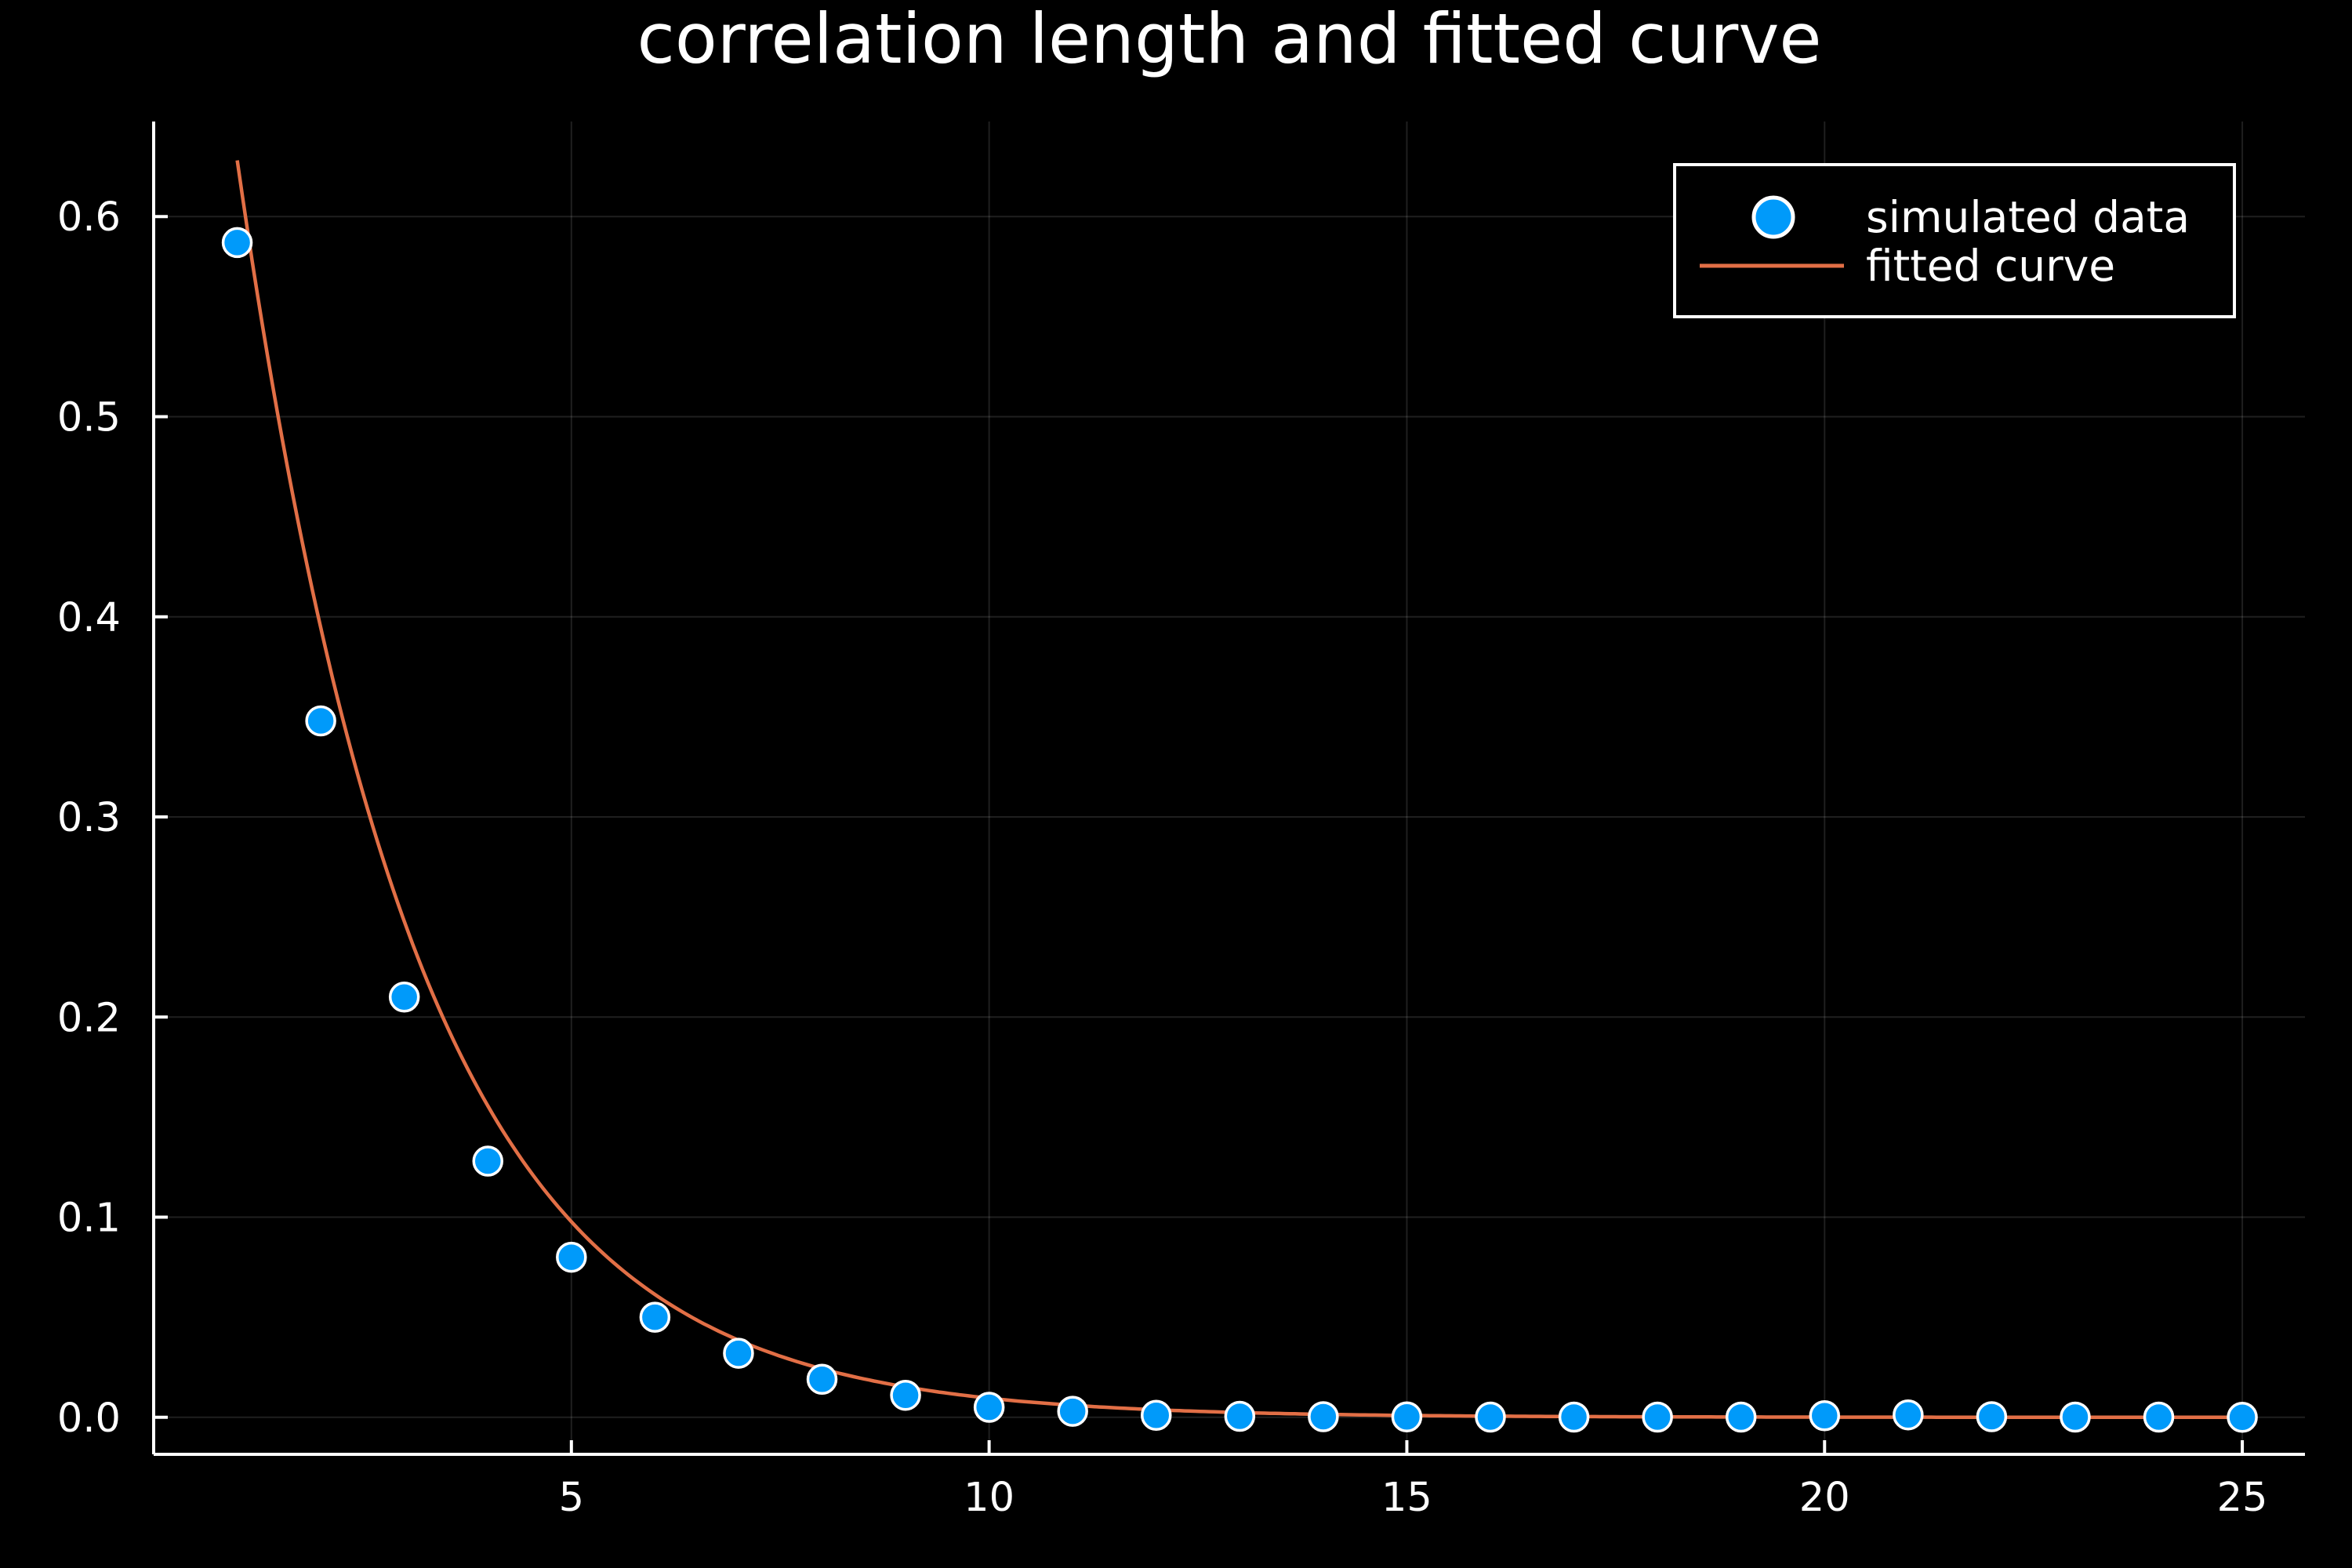 This screenshot has width=2352, height=1568. Describe the element at coordinates (2028, 217) in the screenshot. I see `legend-label-simulated-data: simulated data` at that location.